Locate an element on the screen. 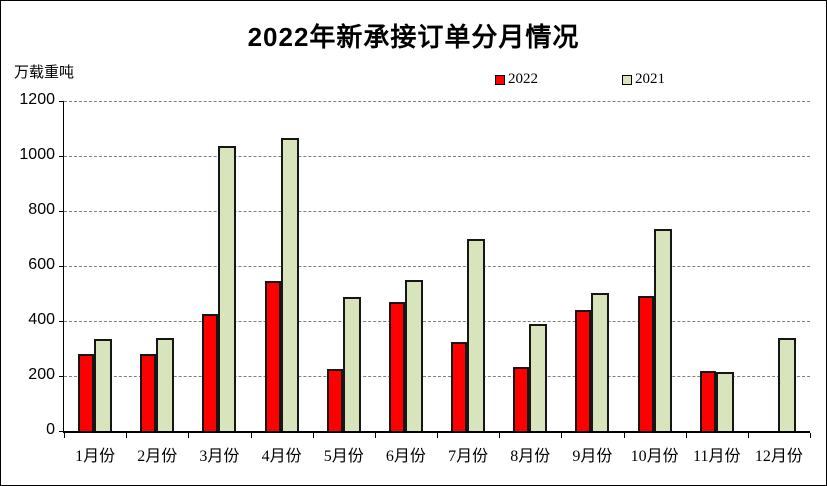 This screenshot has width=827, height=486. bar-2021-11月份 is located at coordinates (724, 401).